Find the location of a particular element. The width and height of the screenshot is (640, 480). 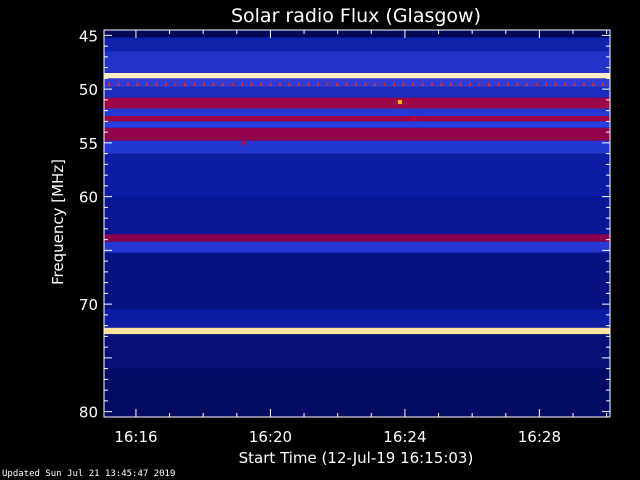

x-tick-labels: 16:16 16:20 16:24 16:28 is located at coordinates (337, 437).